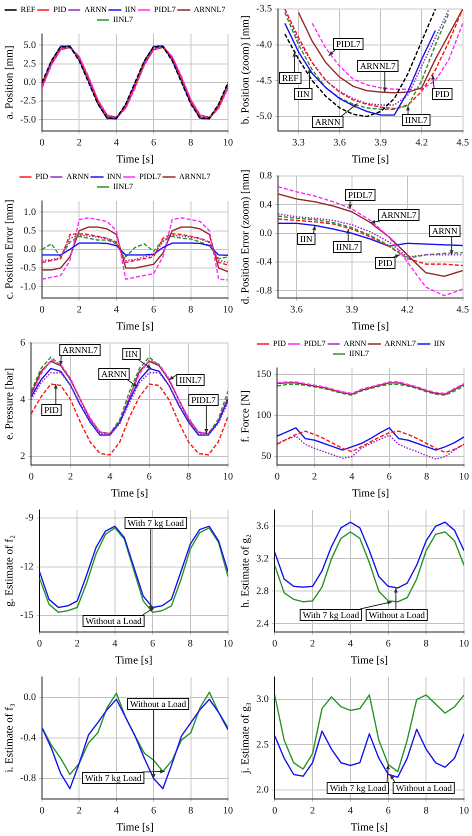 The width and height of the screenshot is (472, 836). What do you see at coordinates (27, 566) in the screenshot?
I see `y-tick-label: -12` at bounding box center [27, 566].